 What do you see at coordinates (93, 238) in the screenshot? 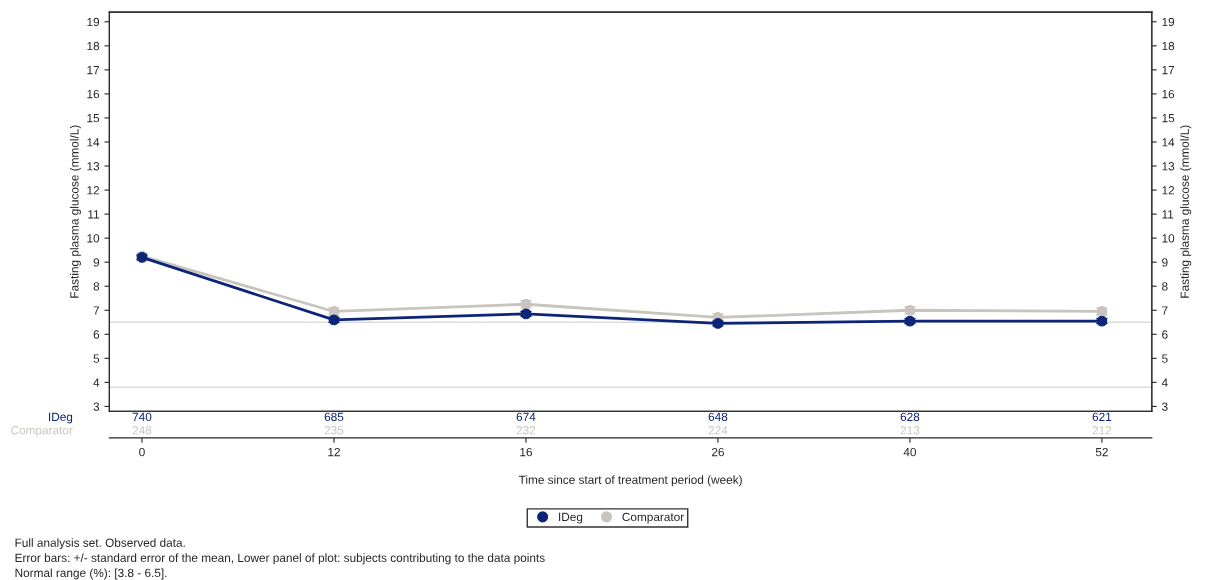
I see `y-tick-label: 10` at bounding box center [93, 238].